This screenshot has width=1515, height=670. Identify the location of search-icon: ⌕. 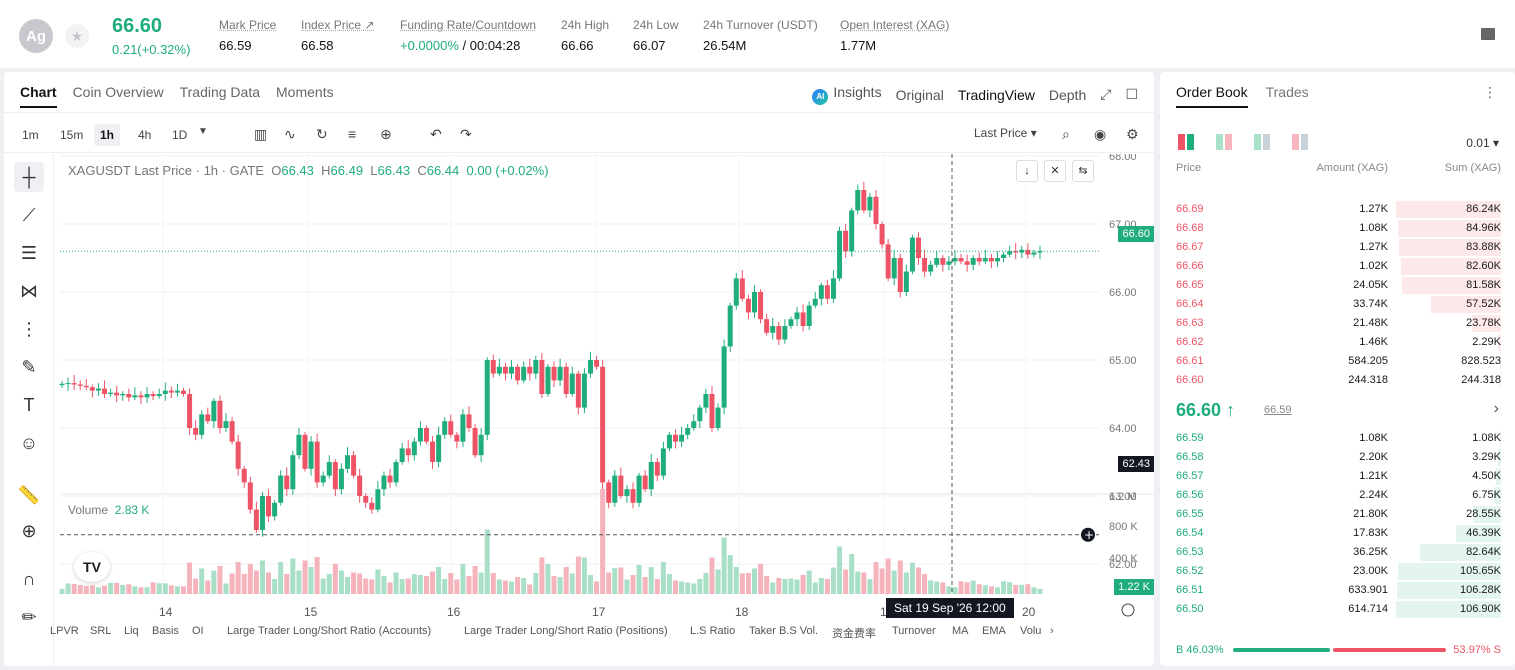
(1066, 134).